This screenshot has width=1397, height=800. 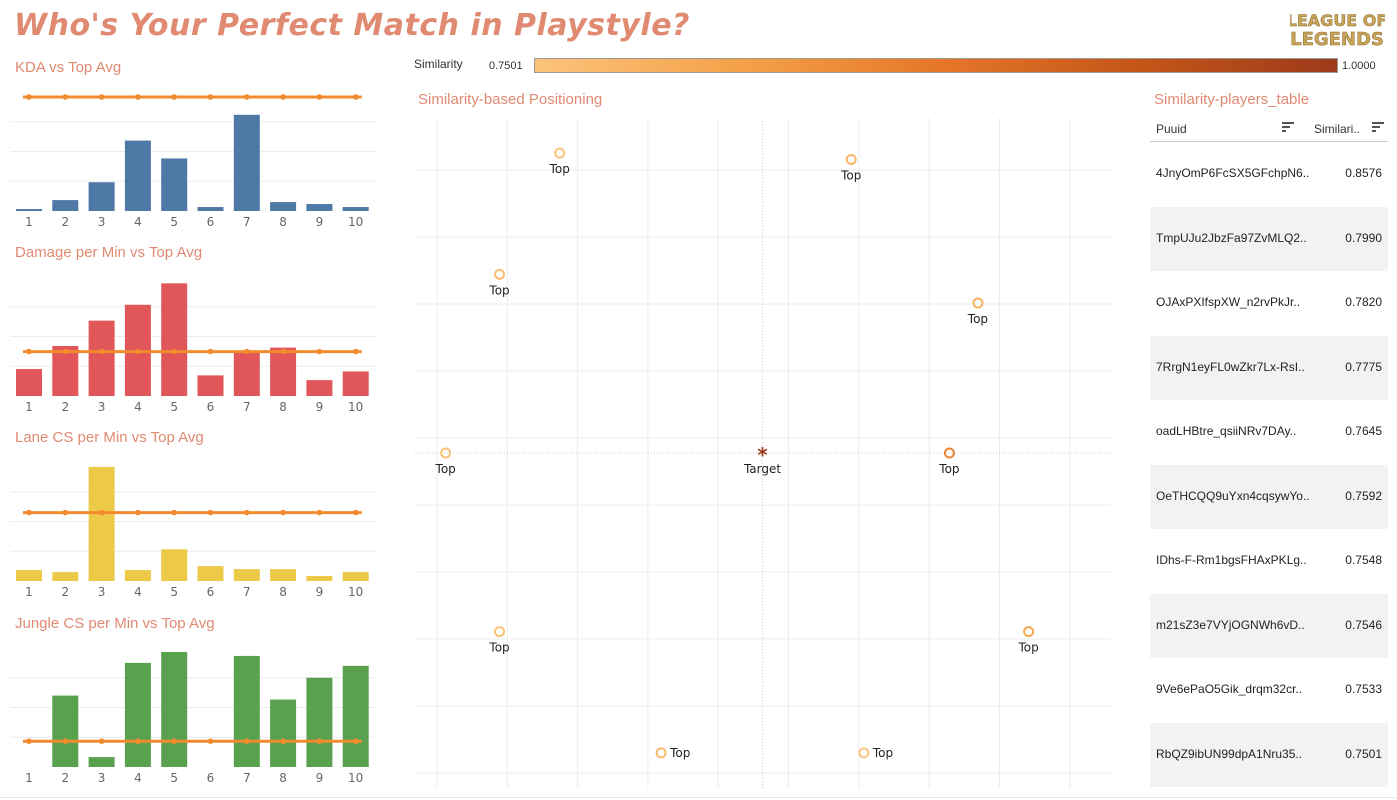 I want to click on legend-min: 0.7501, so click(x=506, y=66).